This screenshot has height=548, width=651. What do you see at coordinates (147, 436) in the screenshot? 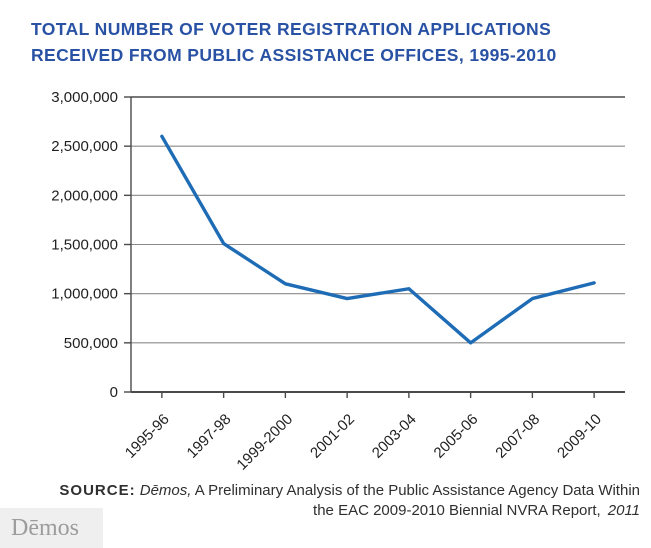
I see `svg-text: 1995-96` at bounding box center [147, 436].